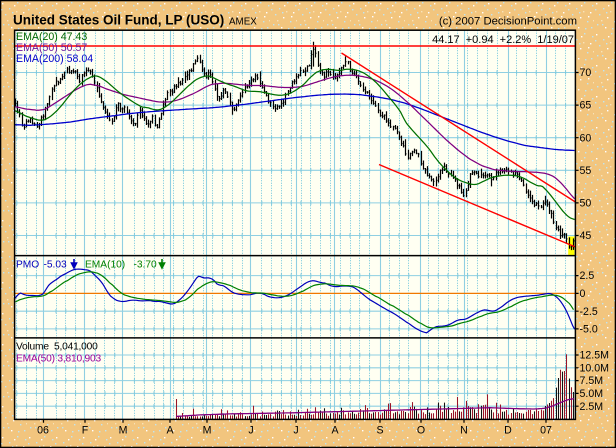 The width and height of the screenshot is (616, 448). I want to click on svg-text: S, so click(379, 431).